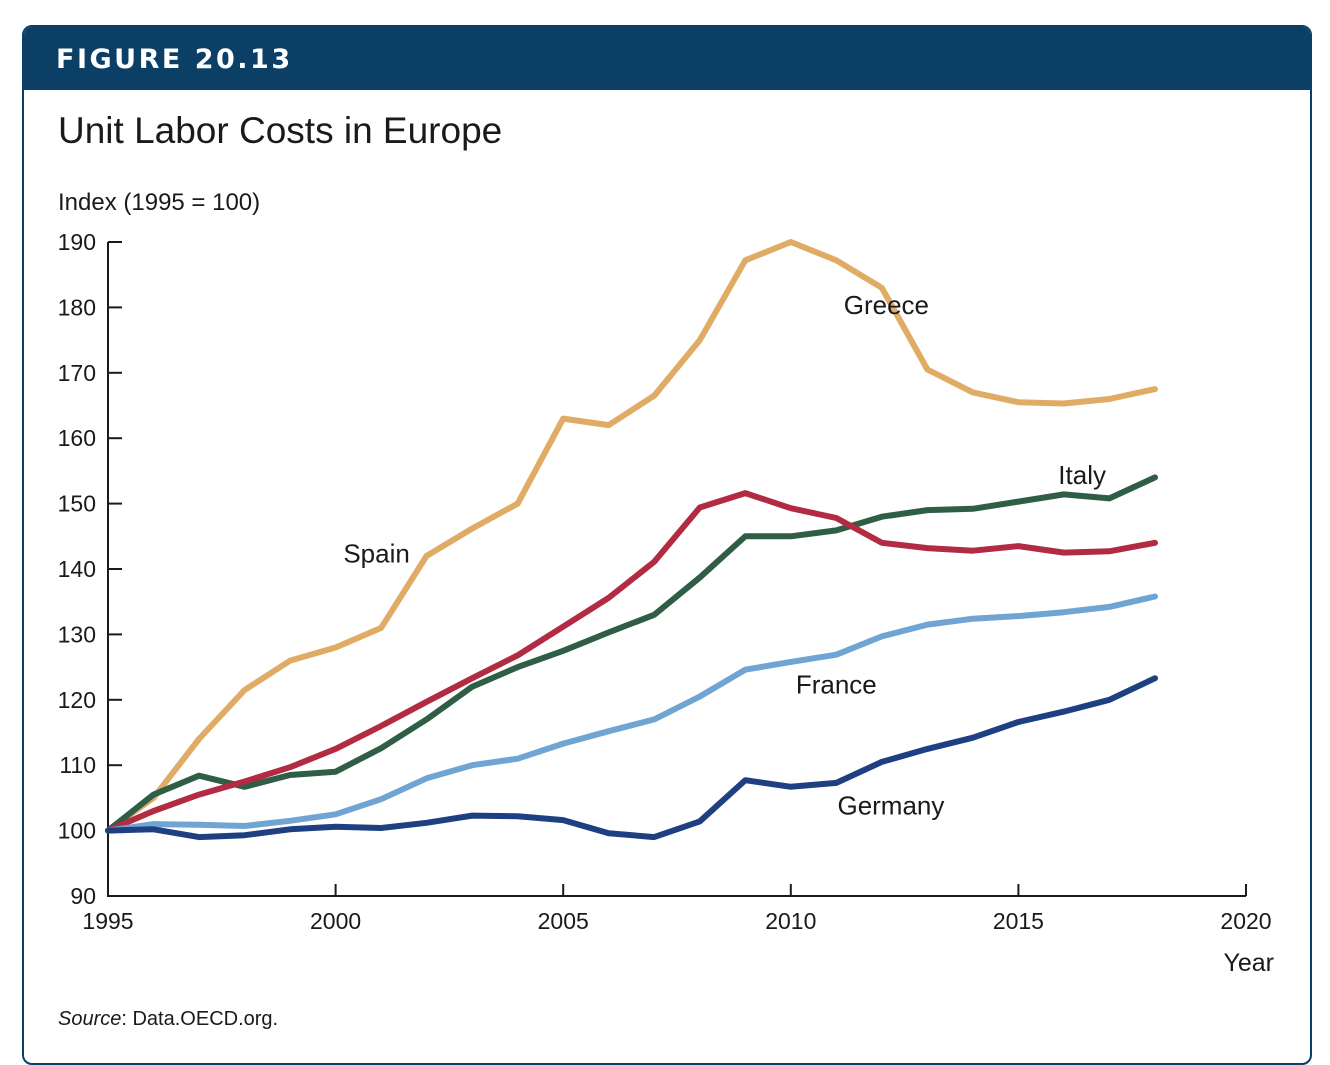 The image size is (1330, 1065). Describe the element at coordinates (1018, 921) in the screenshot. I see `x-tick-label-2015: 2015` at that location.